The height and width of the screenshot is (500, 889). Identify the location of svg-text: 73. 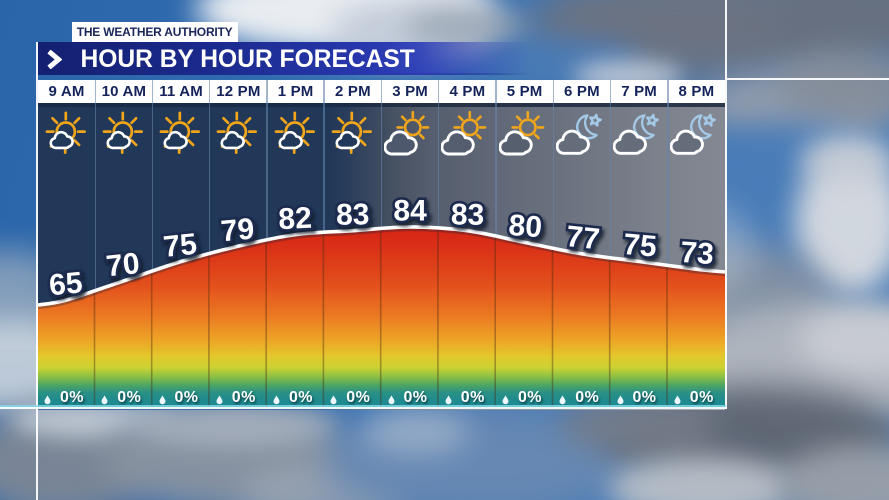
(697, 253).